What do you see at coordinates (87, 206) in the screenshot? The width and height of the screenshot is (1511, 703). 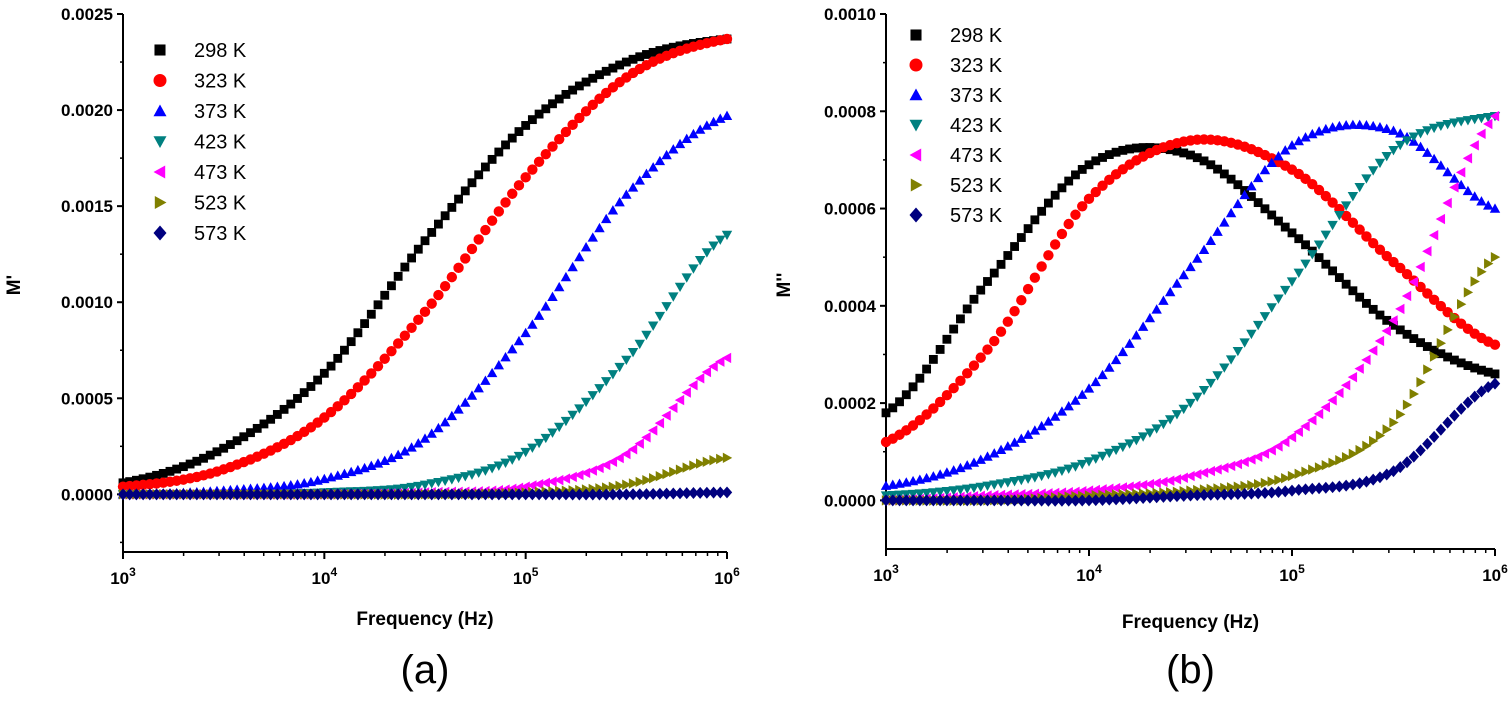 I see `y-tick-label: 0.0015` at bounding box center [87, 206].